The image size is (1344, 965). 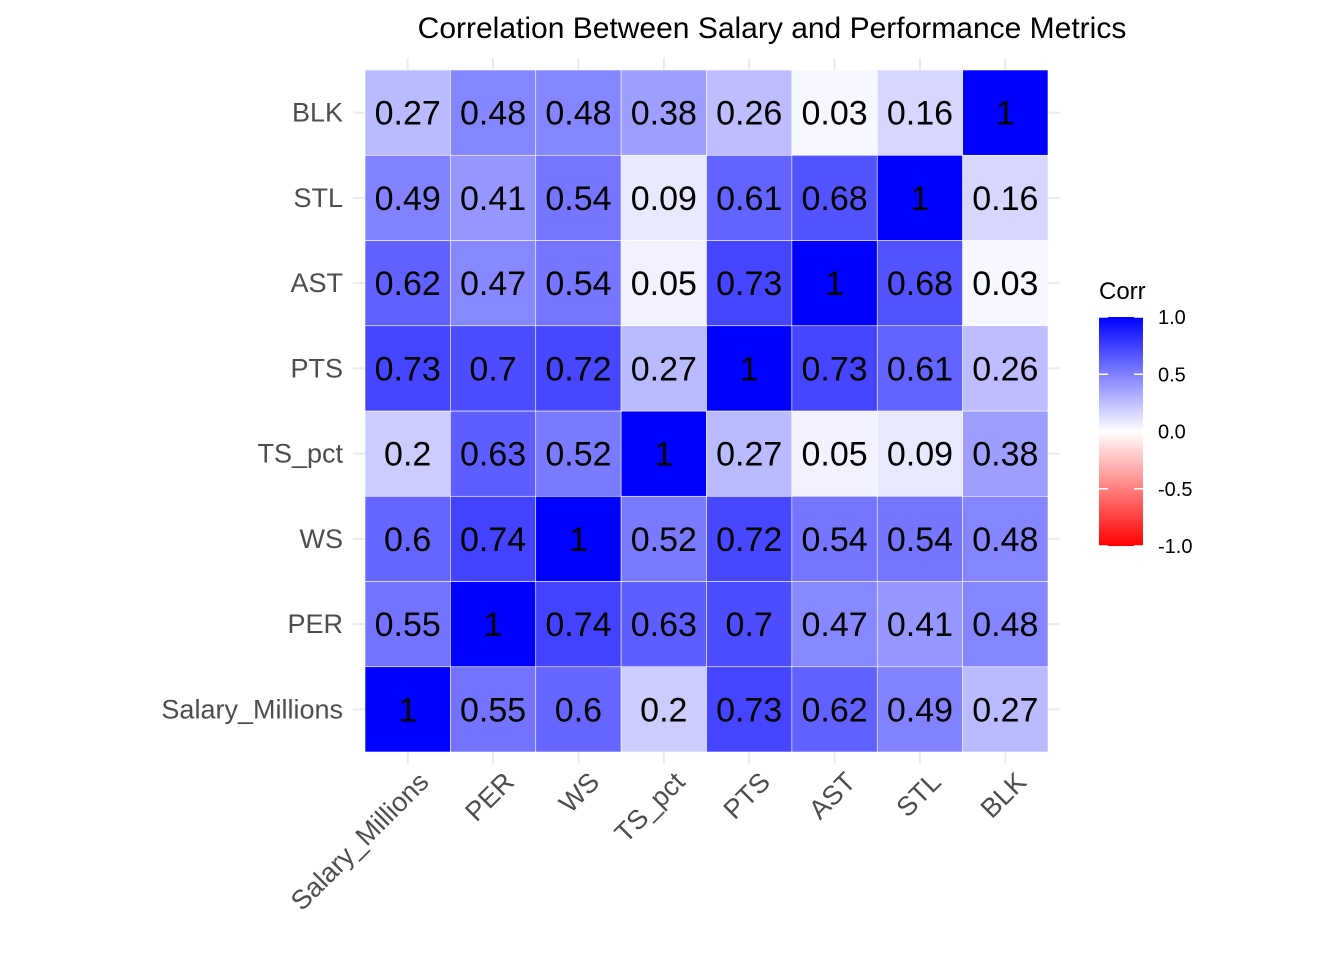 I want to click on y-tick-label: AST, so click(x=316, y=283).